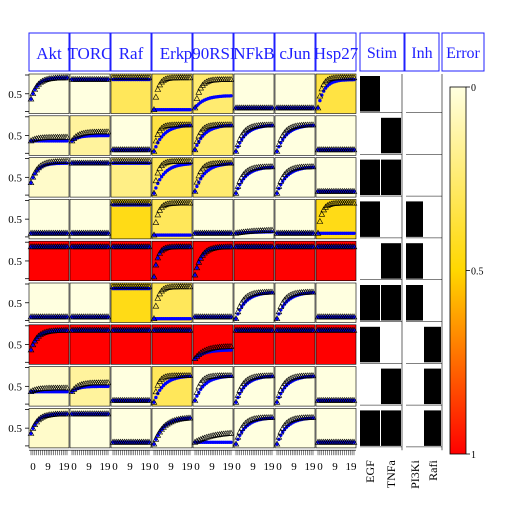 Image resolution: width=512 pixels, height=512 pixels. What do you see at coordinates (295, 219) in the screenshot?
I see `cell-cjun-exp4` at bounding box center [295, 219].